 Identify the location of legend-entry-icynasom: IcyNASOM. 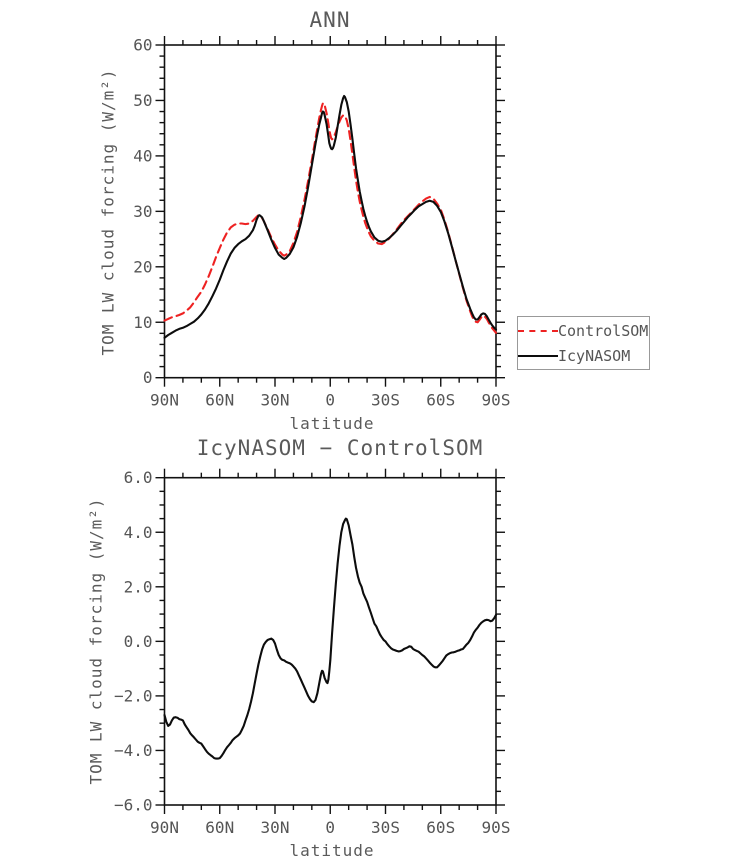
(583, 356).